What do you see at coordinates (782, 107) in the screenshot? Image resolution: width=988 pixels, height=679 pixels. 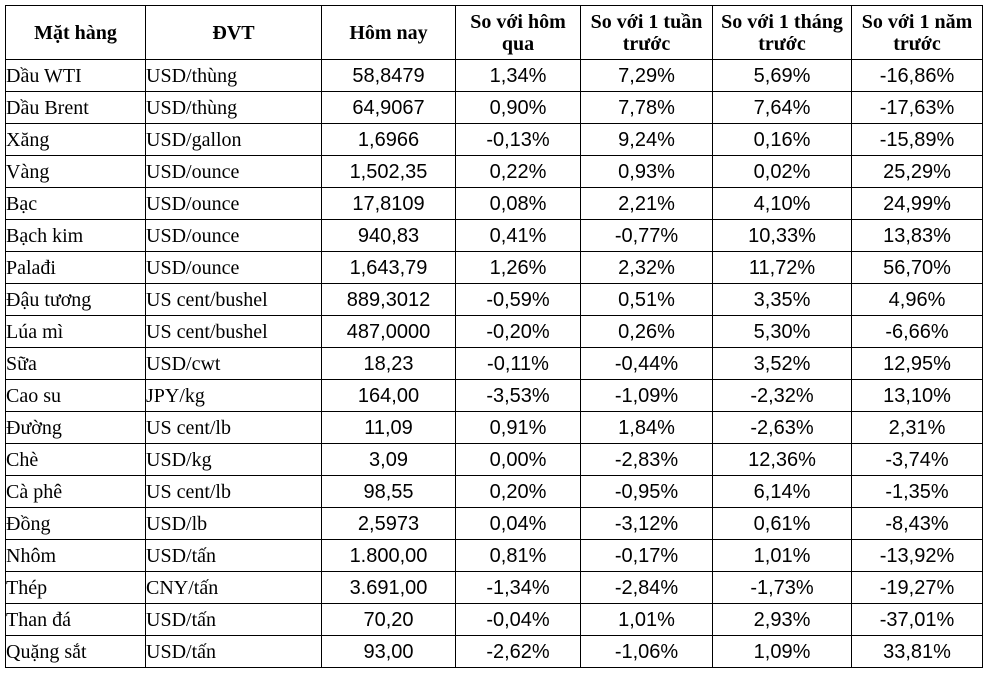 I see `change-vs-month: 7,64%` at bounding box center [782, 107].